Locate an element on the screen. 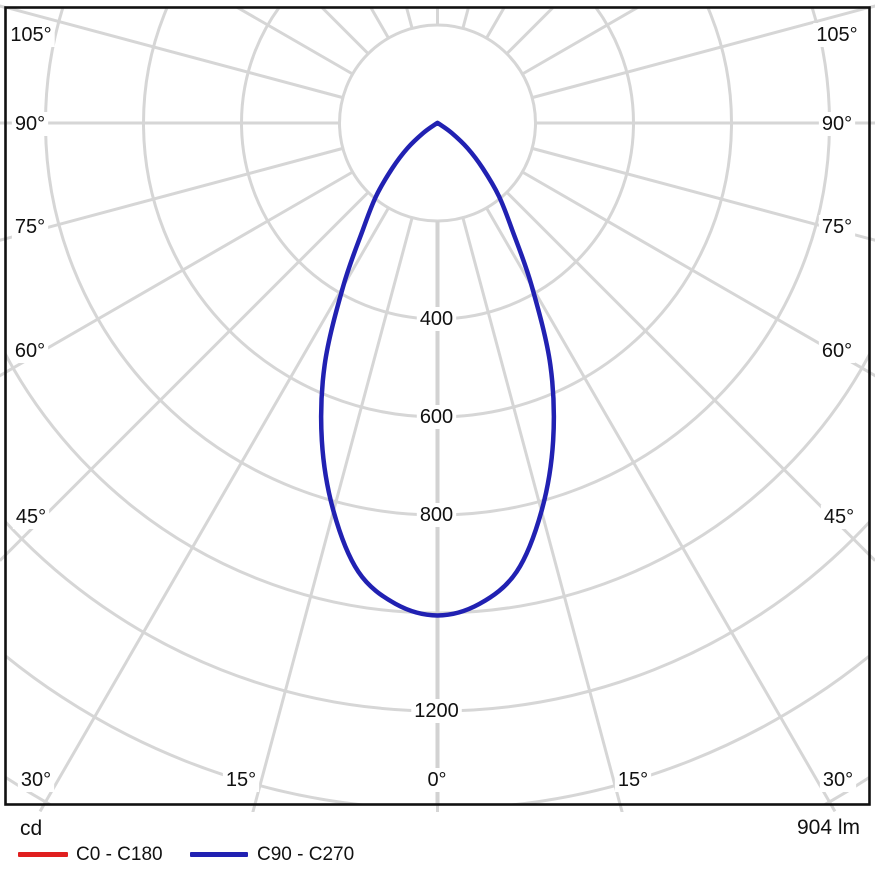 This screenshot has width=875, height=875. angle-label-left: 75° is located at coordinates (30, 227).